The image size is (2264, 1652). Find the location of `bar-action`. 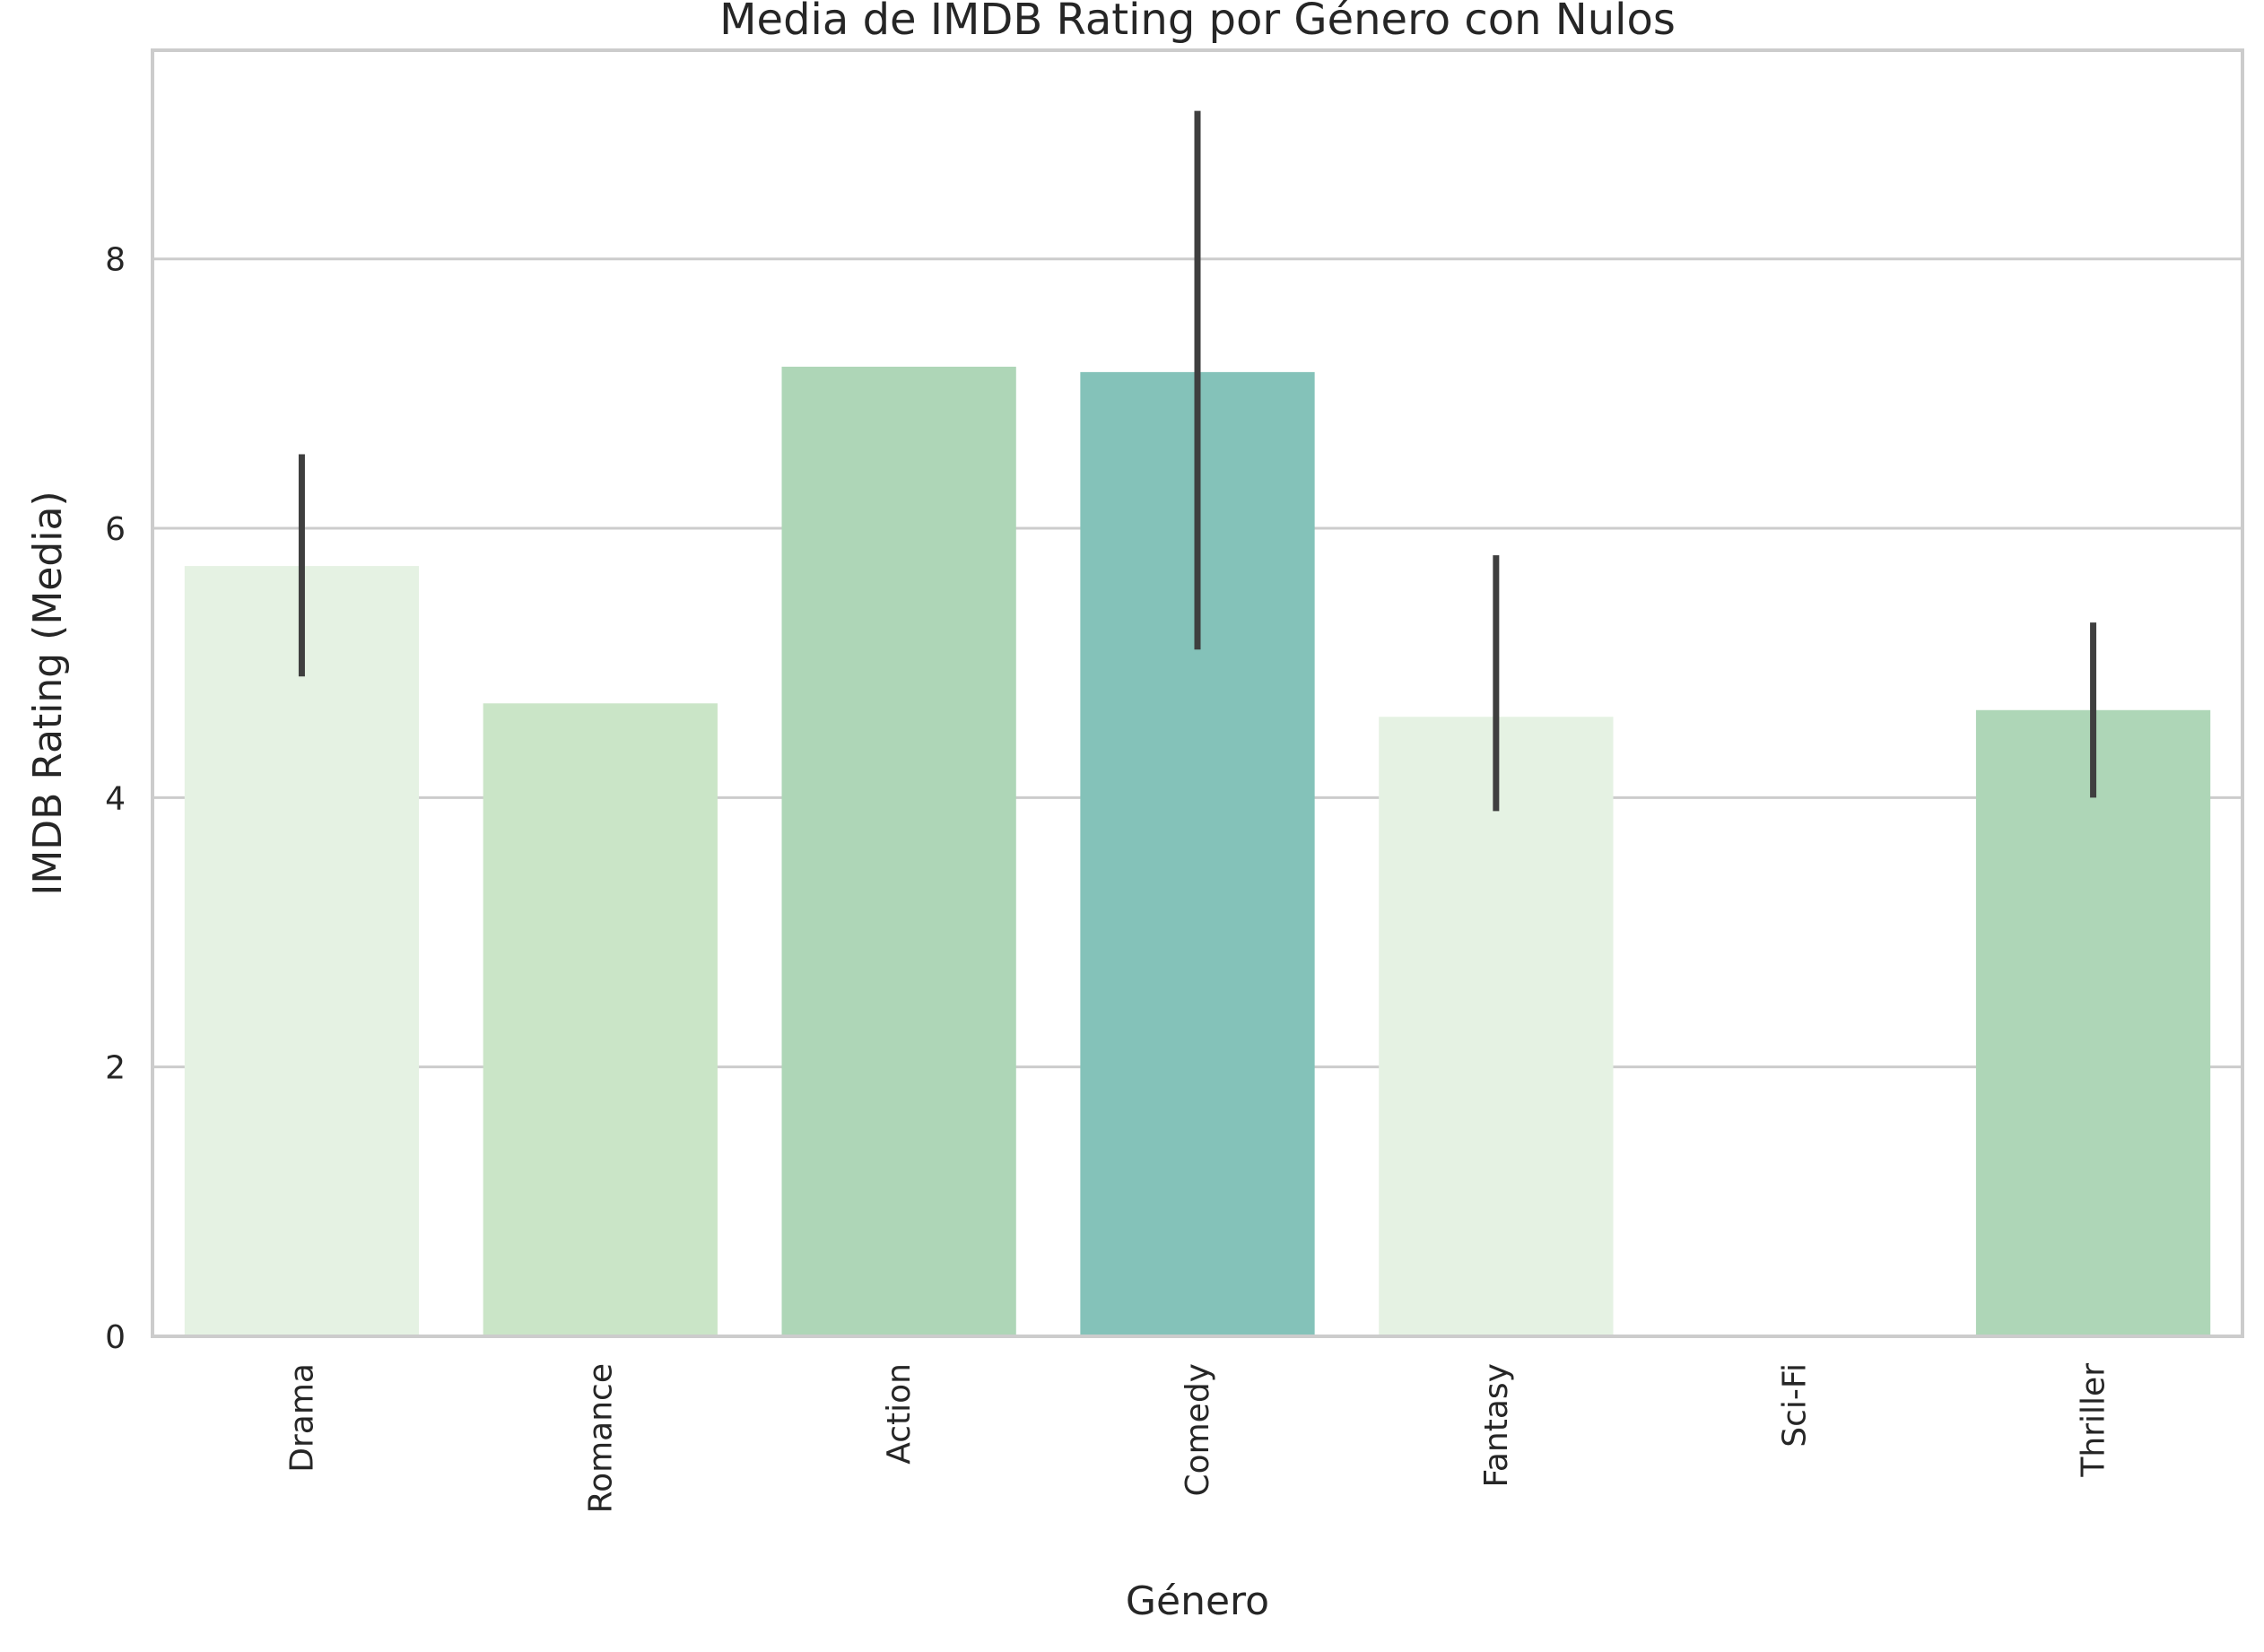

bar-action is located at coordinates (898, 851).